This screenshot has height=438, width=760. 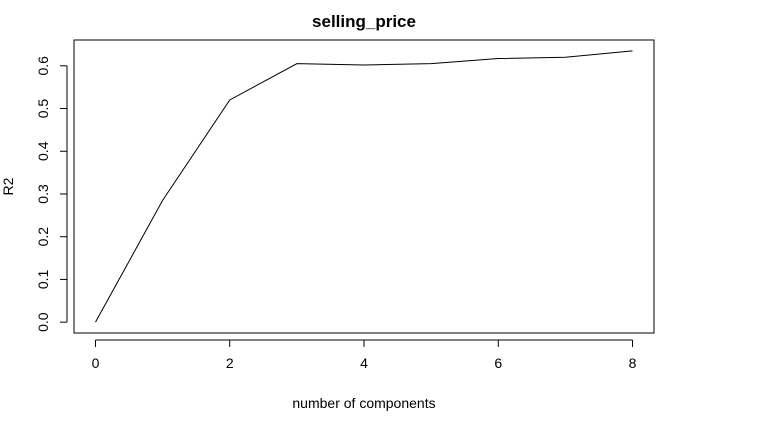 I want to click on x-axis: 0 2 4 6 8, so click(x=364, y=355).